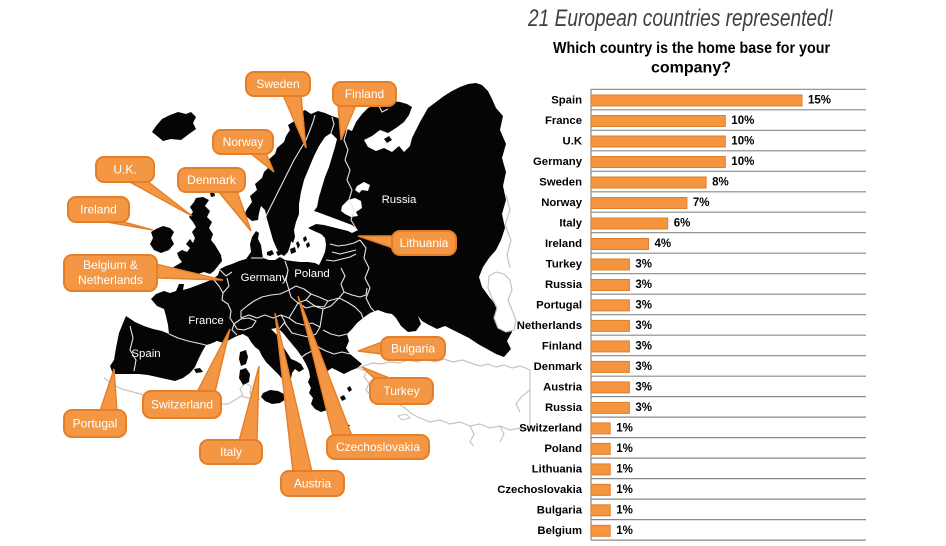 This screenshot has height=546, width=946. I want to click on svg-text: 15%, so click(819, 101).